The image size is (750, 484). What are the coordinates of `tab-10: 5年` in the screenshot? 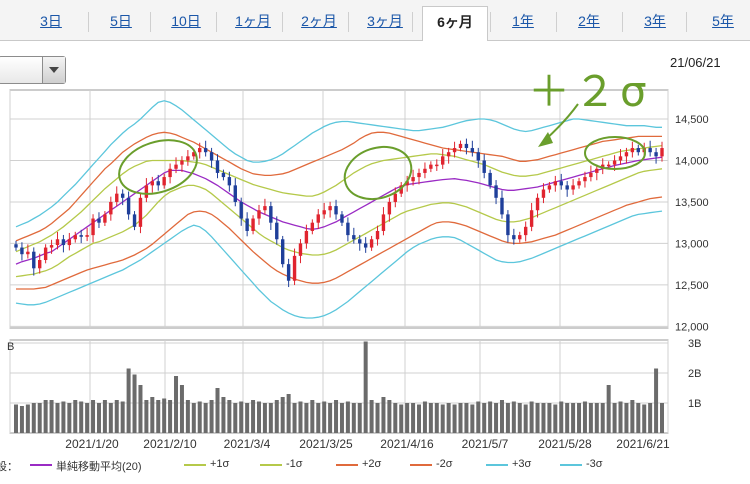 It's located at (723, 21).